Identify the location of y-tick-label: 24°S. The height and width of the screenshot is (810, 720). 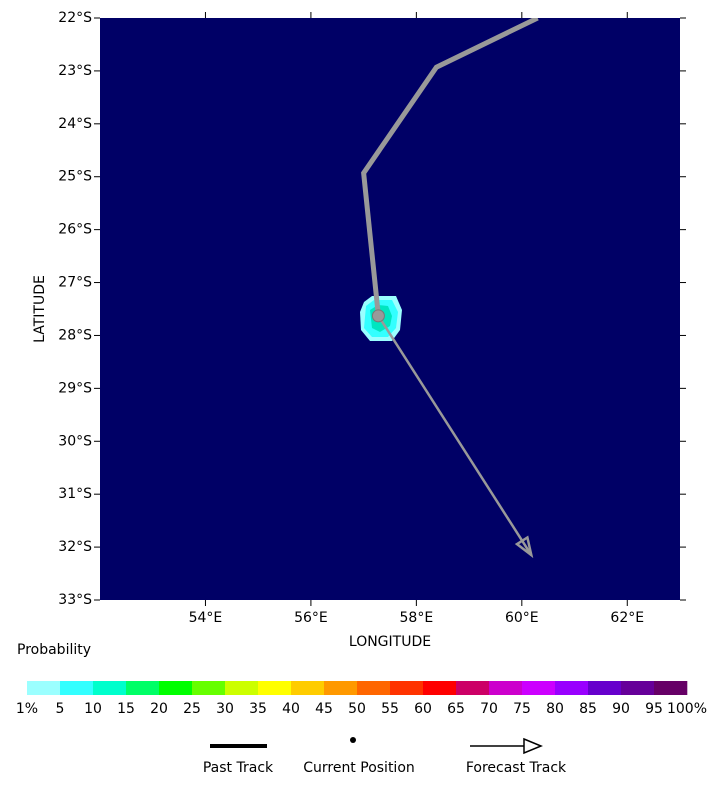
(75, 124).